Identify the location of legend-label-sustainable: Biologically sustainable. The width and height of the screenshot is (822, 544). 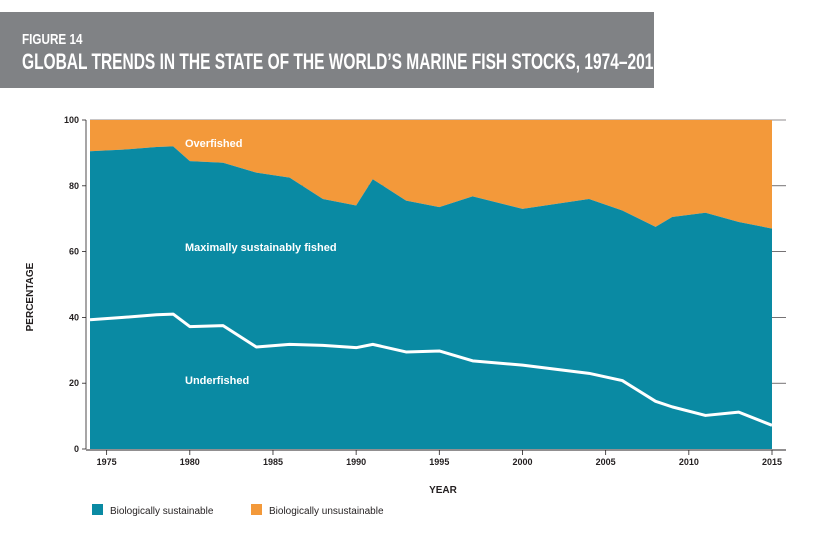
(162, 511).